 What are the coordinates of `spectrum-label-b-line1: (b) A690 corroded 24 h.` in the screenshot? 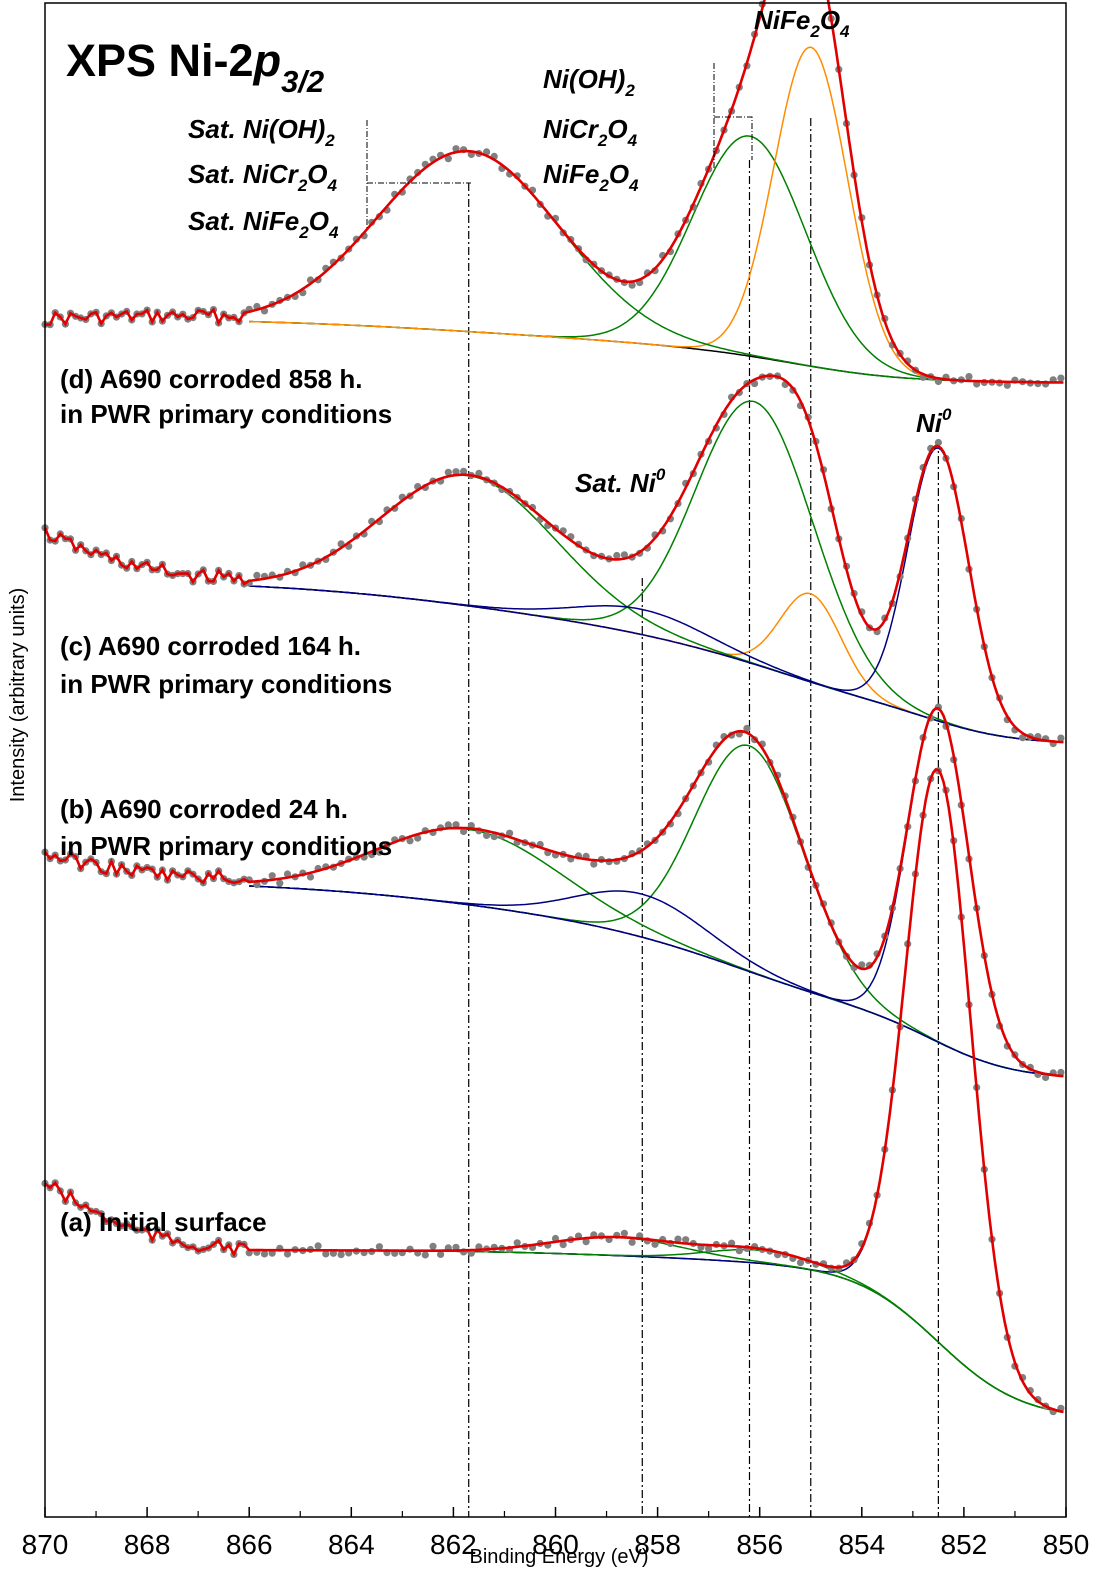 It's located at (204, 809).